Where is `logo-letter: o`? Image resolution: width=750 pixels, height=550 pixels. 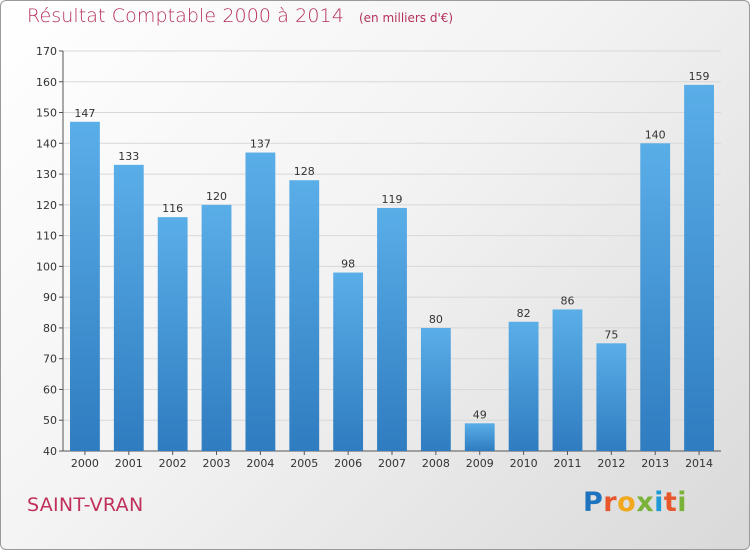
logo-letter: o is located at coordinates (627, 502).